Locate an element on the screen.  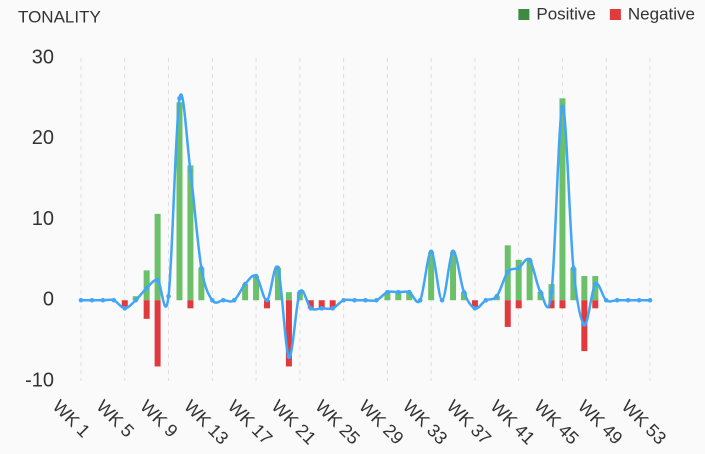
y-tick-label: 10 is located at coordinates (43, 219).